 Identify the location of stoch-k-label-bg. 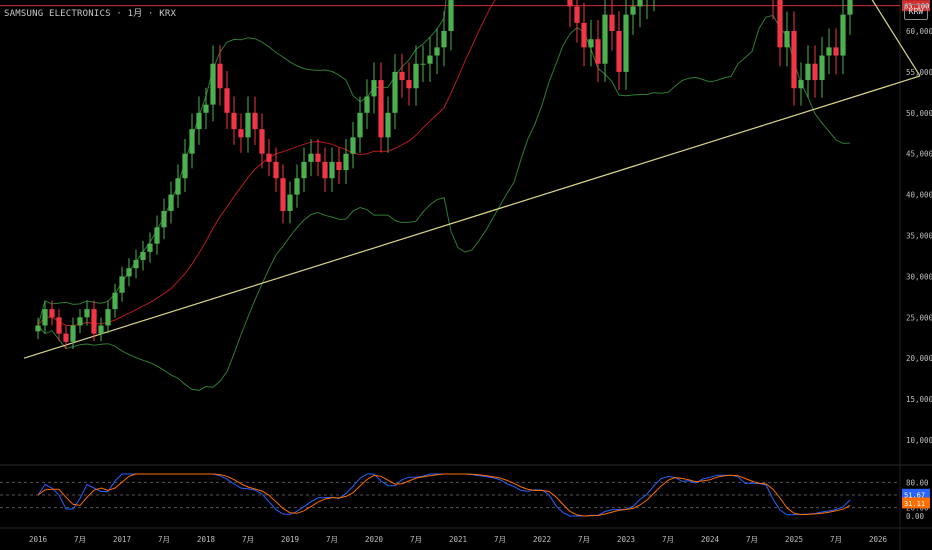
(916, 494).